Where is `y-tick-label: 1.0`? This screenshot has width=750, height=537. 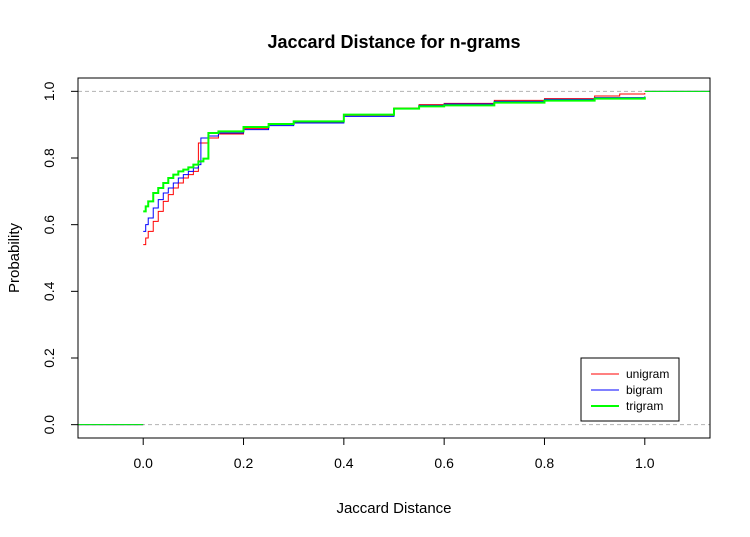
y-tick-label: 1.0 is located at coordinates (49, 91).